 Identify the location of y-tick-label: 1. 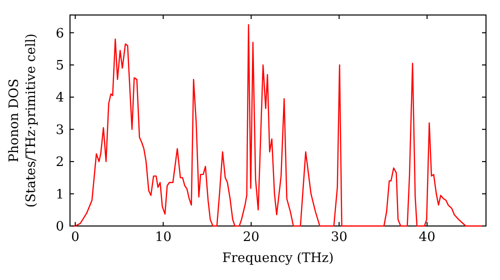
(60, 194).